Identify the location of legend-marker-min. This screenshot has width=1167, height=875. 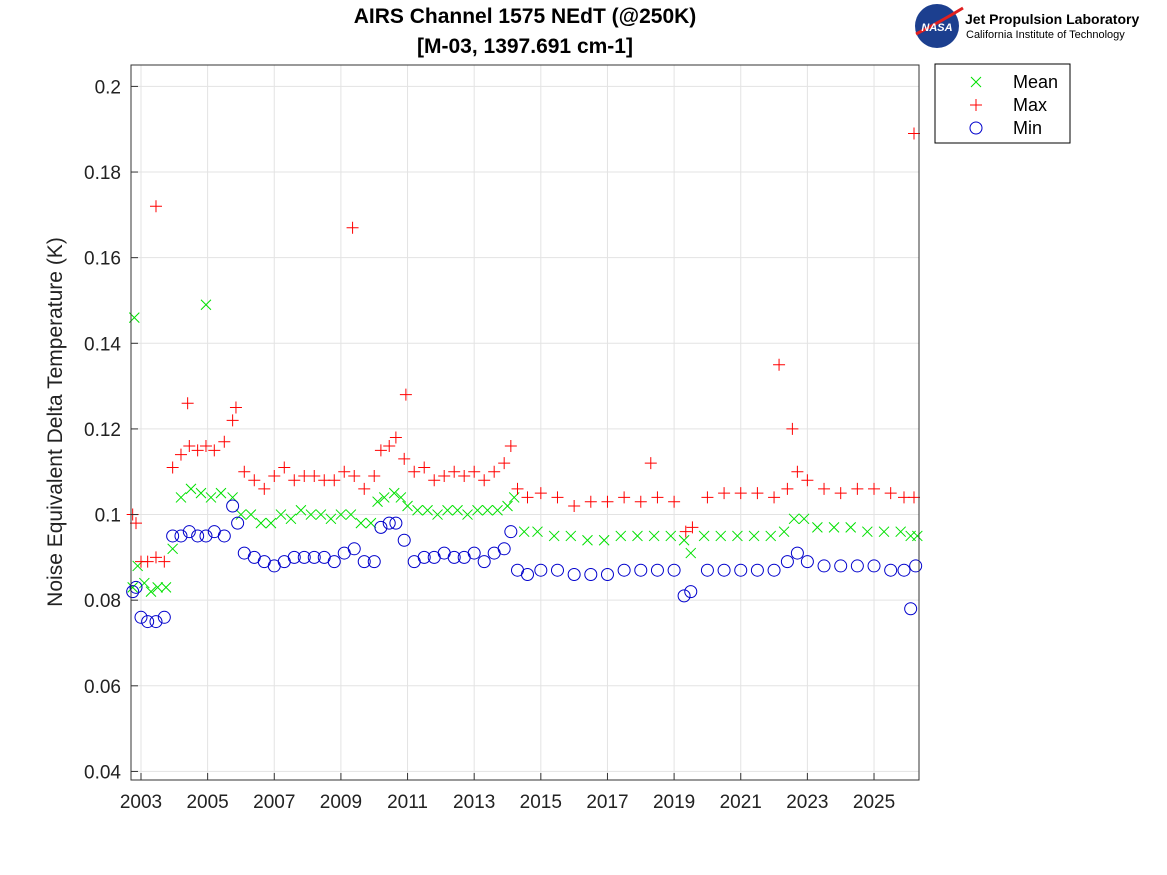
(976, 128).